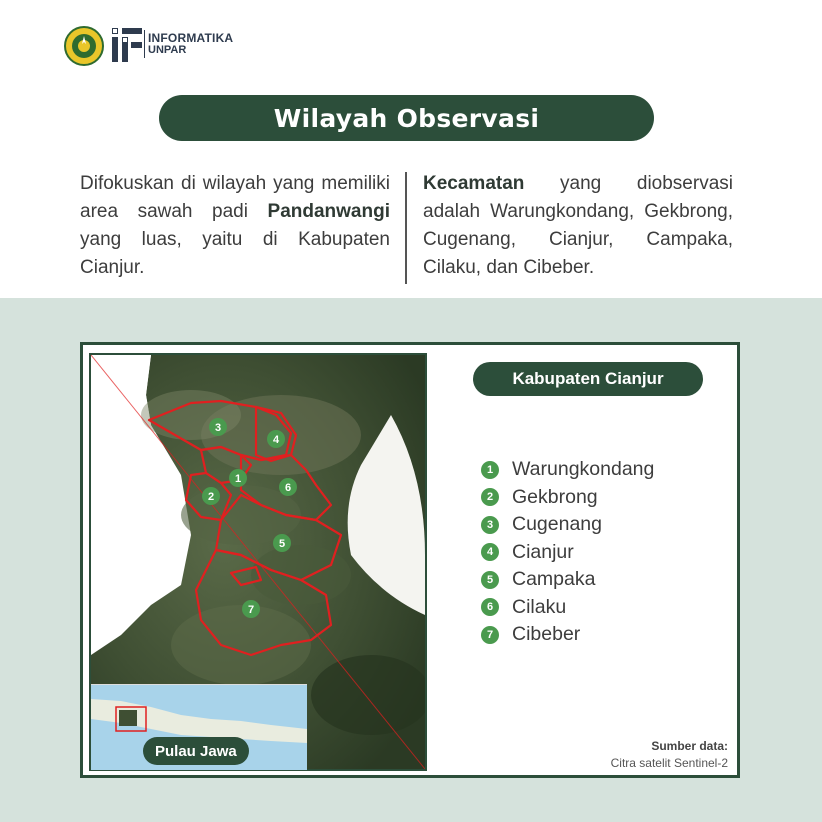 The height and width of the screenshot is (822, 822). I want to click on legend-number-badge: 7, so click(490, 634).